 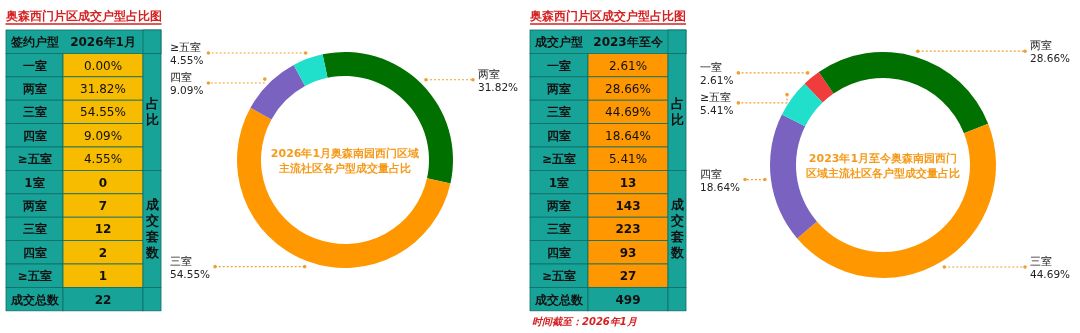 What do you see at coordinates (628, 65) in the screenshot?
I see `text: 2.61%` at bounding box center [628, 65].